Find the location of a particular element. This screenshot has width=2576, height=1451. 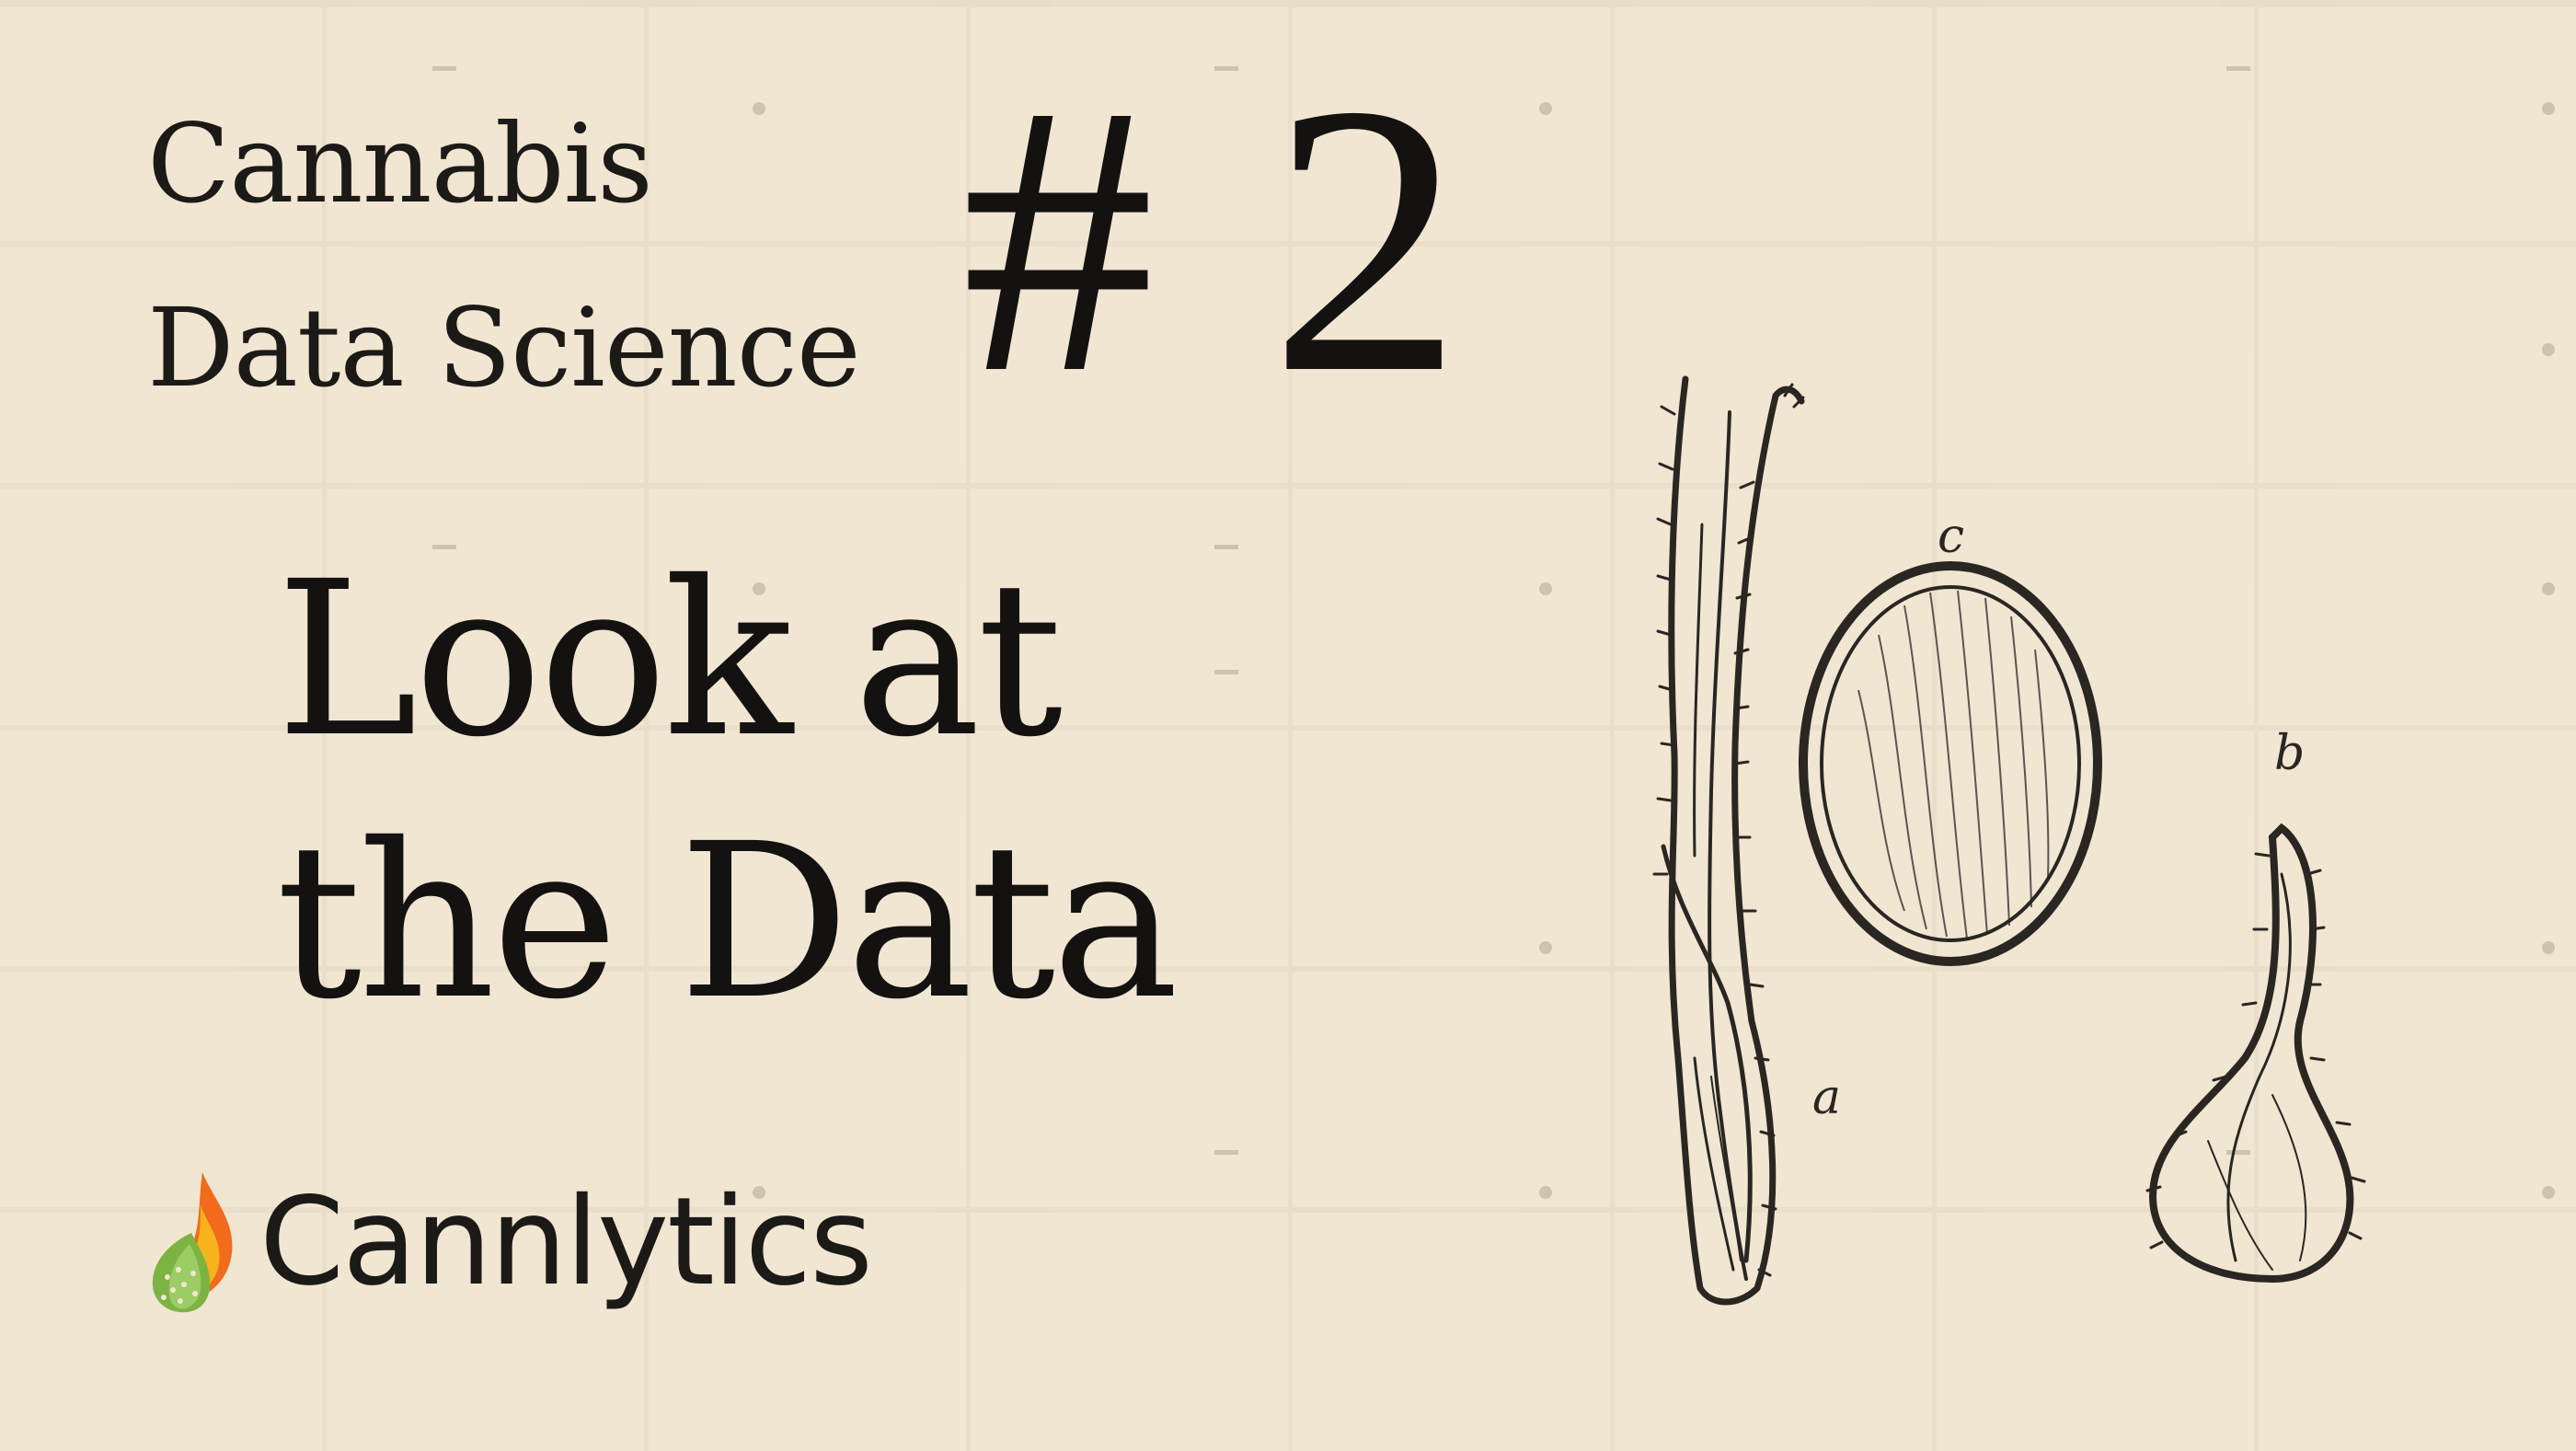

figure-label-c: c is located at coordinates (1951, 536).